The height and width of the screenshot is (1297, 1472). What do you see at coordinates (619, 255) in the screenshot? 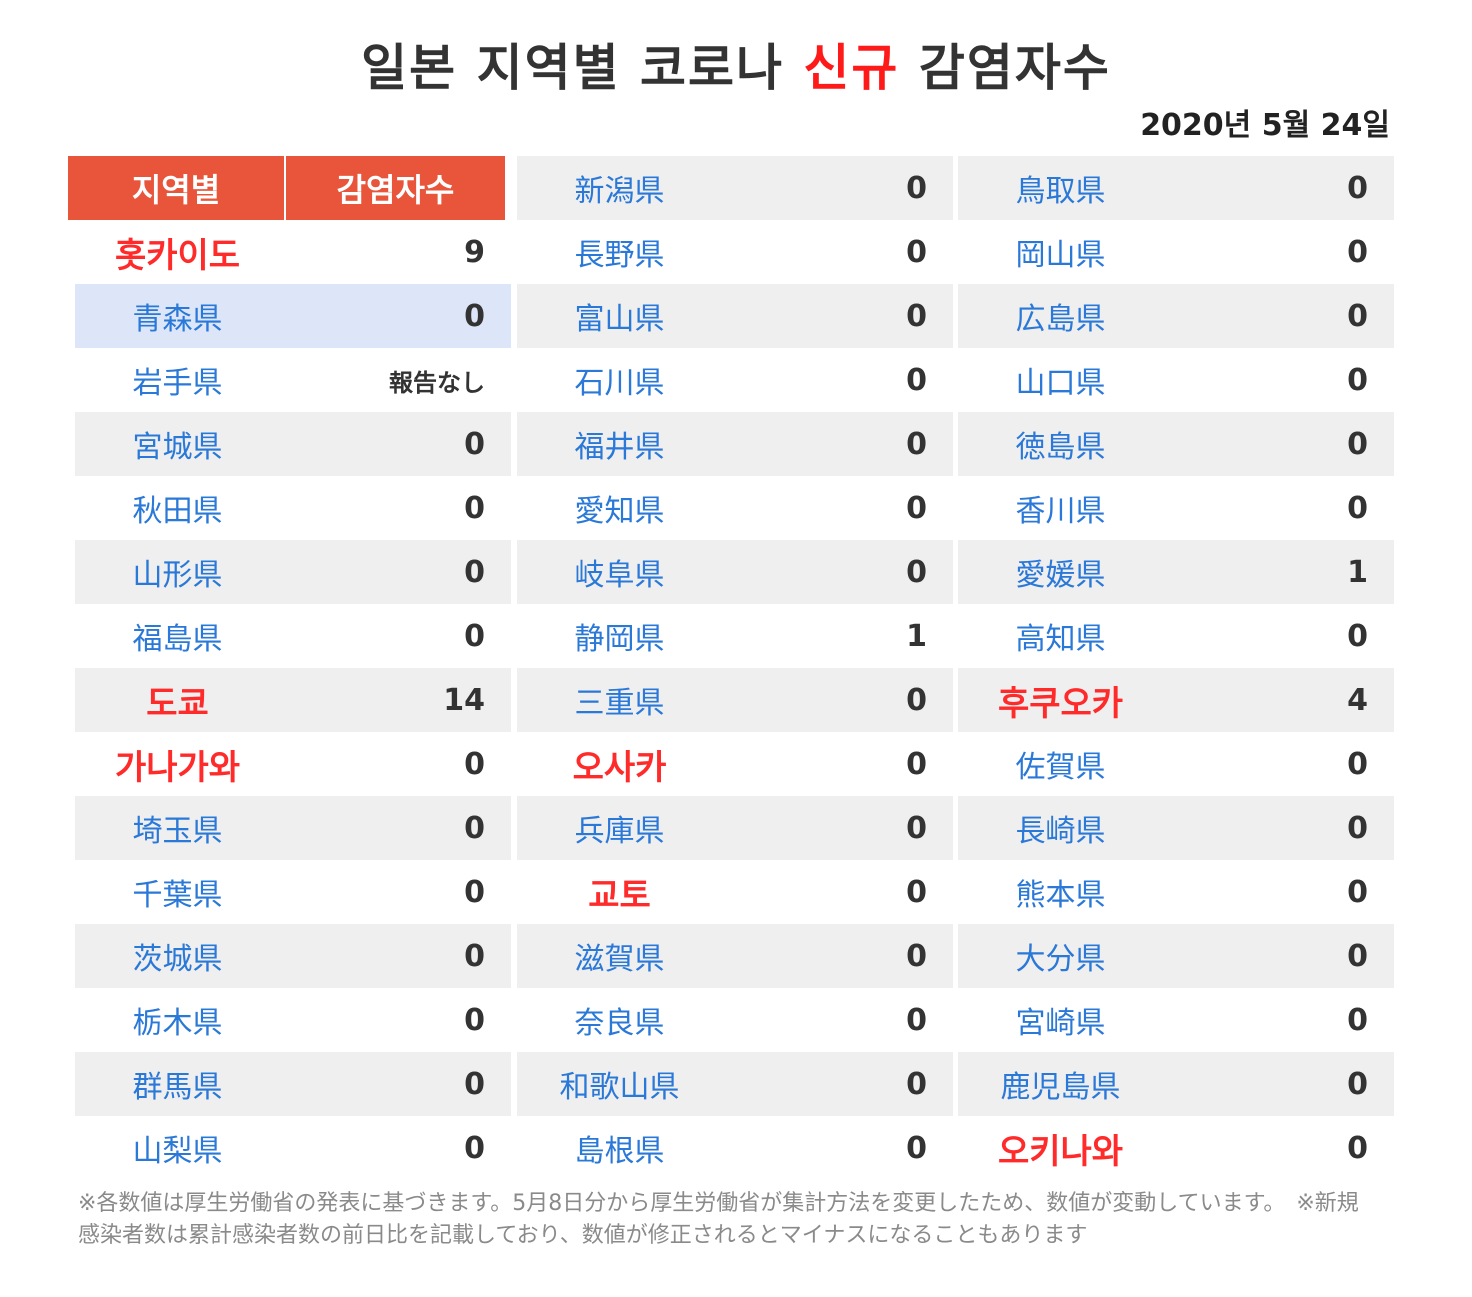
I see `region-name: 長野県` at bounding box center [619, 255].